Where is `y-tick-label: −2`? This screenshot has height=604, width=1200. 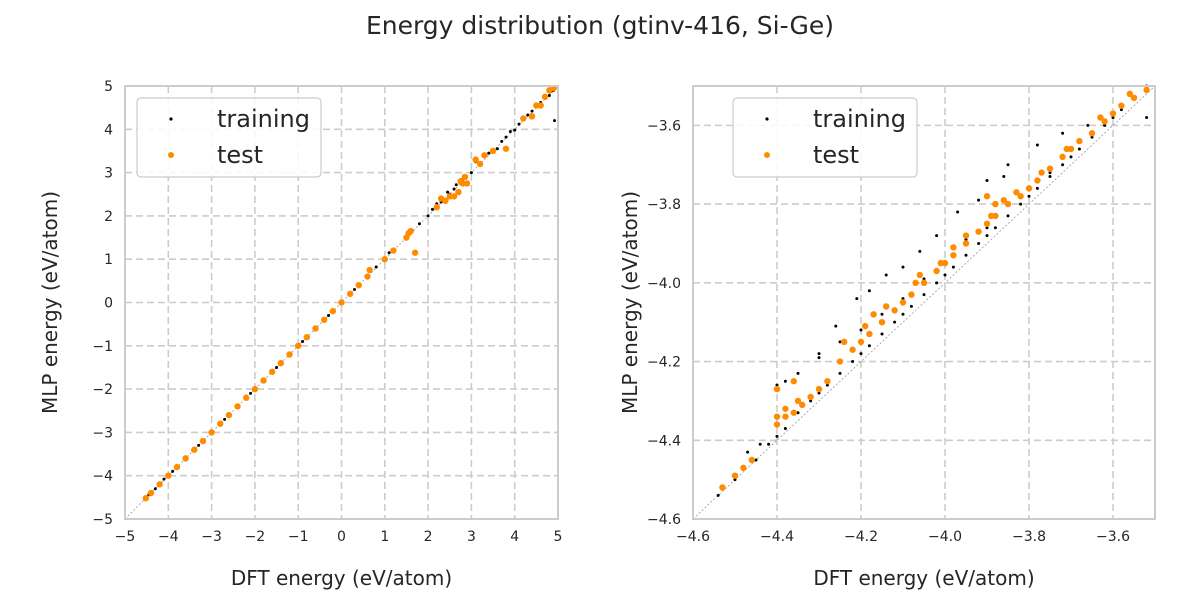 y-tick-label: −2 is located at coordinates (102, 390).